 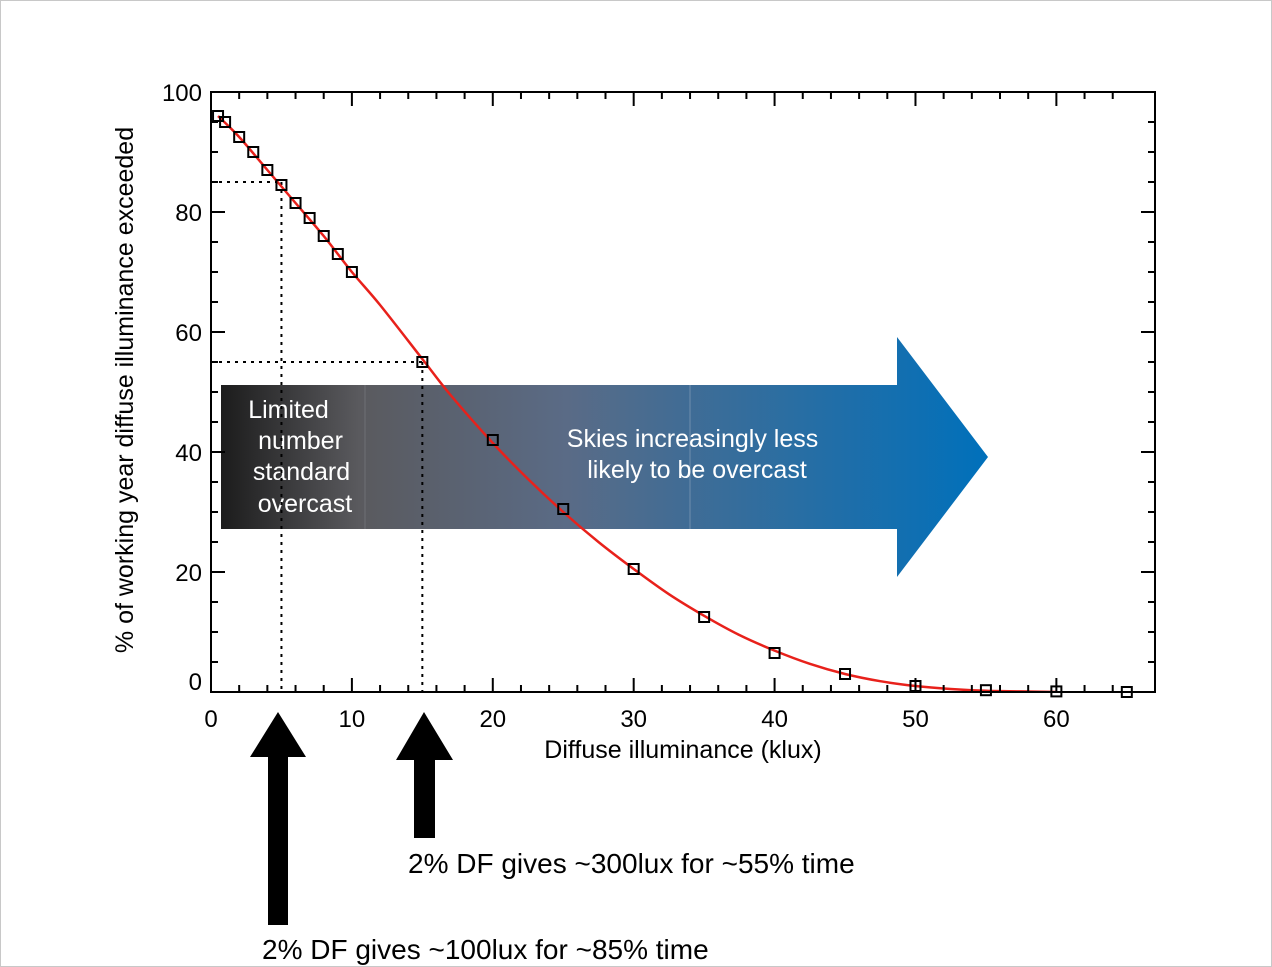 I want to click on reference-lines, so click(x=317, y=436).